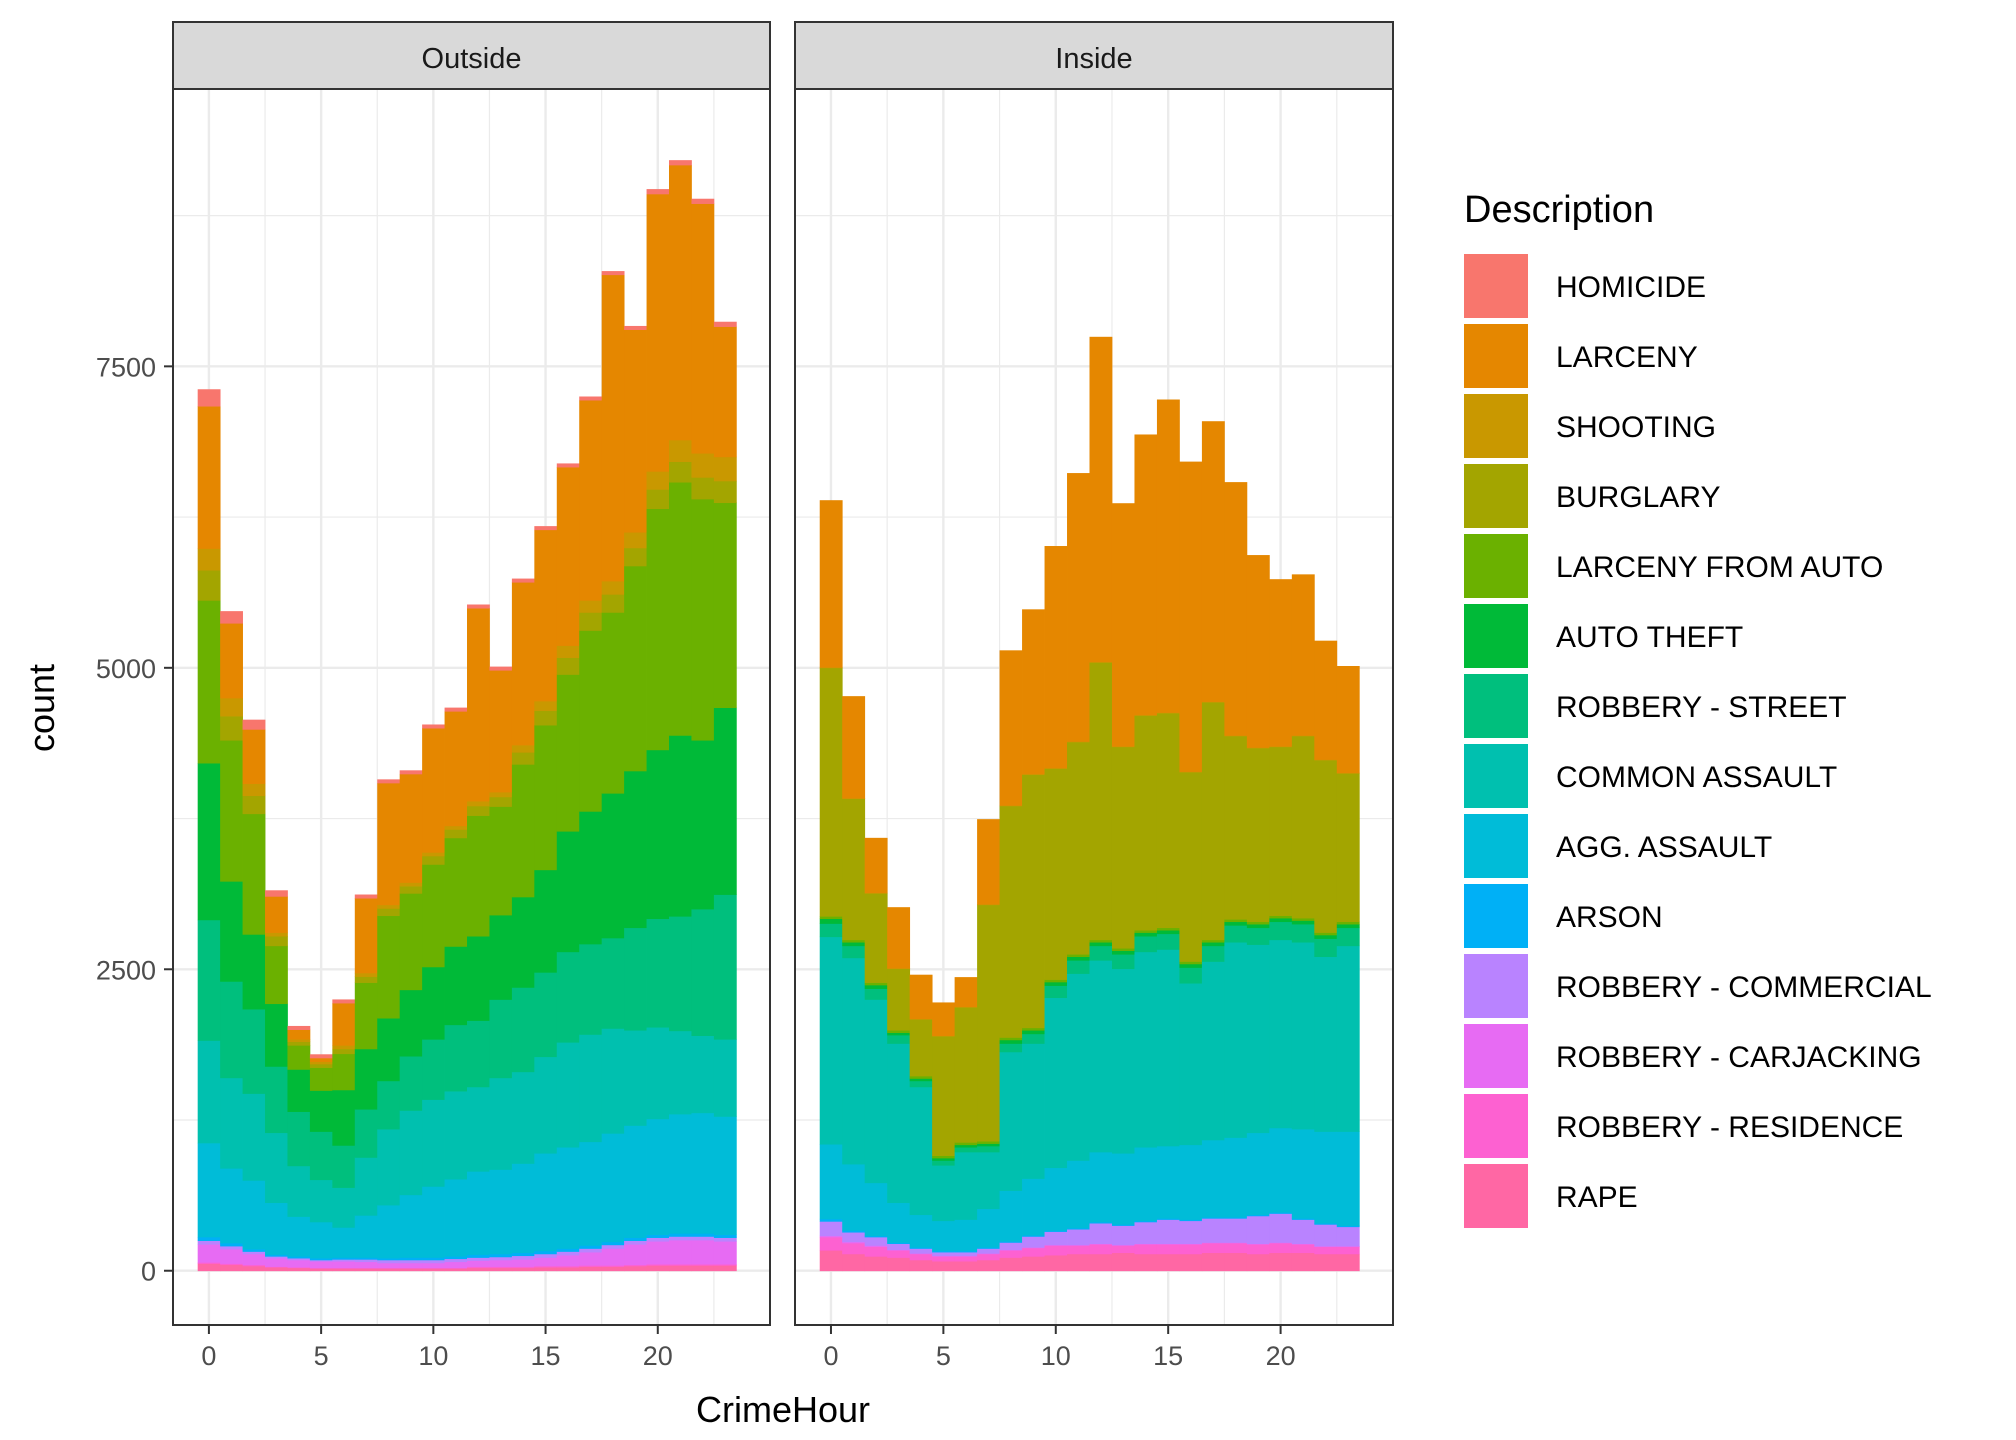  I want to click on y-tick-label: 7500, so click(126, 367).